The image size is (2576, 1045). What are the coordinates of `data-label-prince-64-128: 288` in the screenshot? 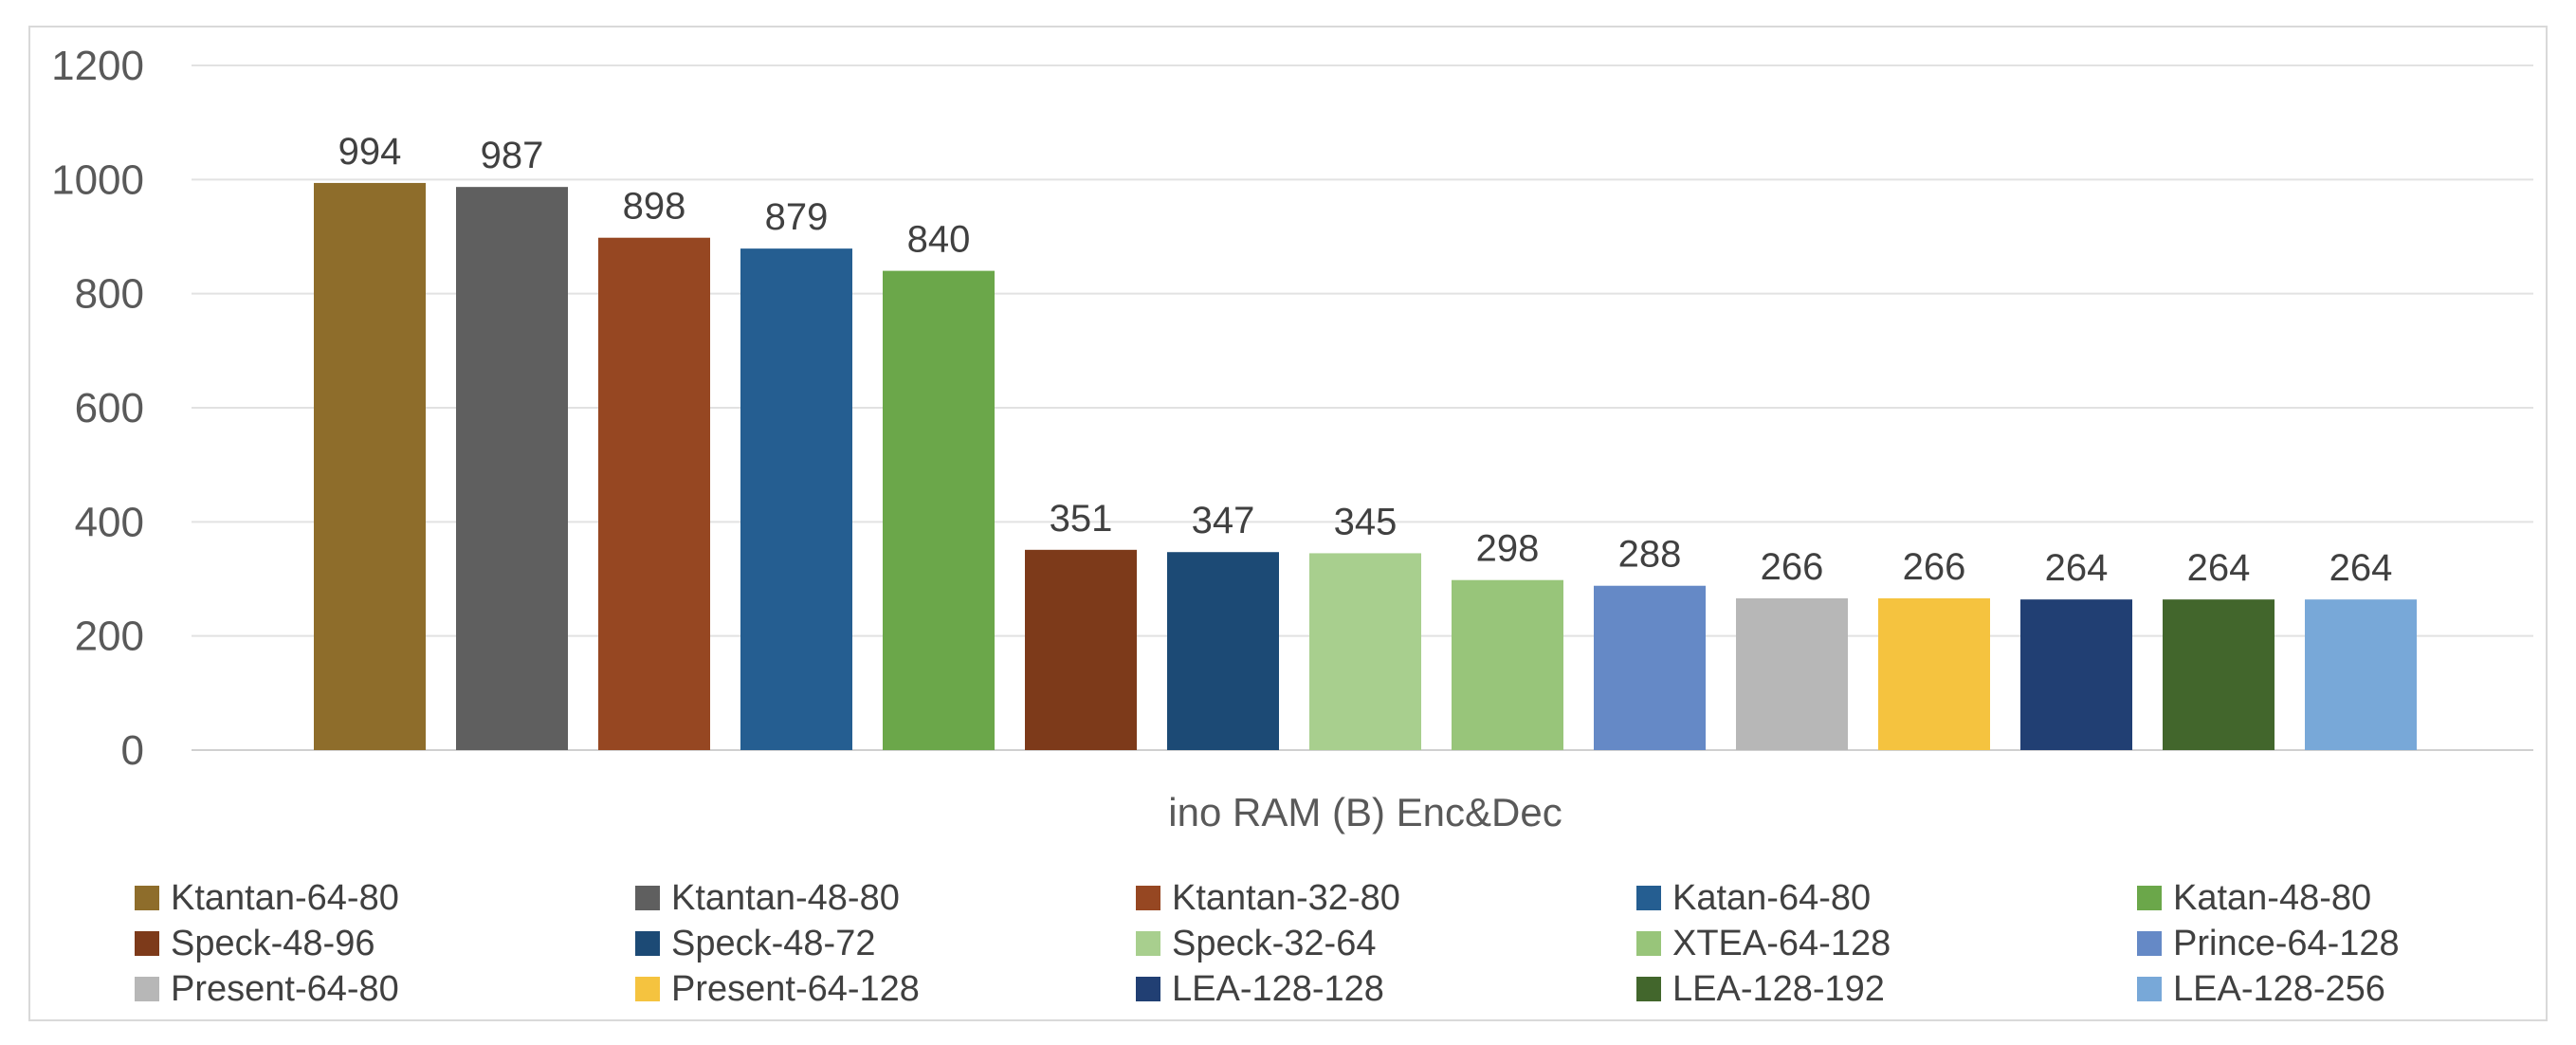 It's located at (1650, 555).